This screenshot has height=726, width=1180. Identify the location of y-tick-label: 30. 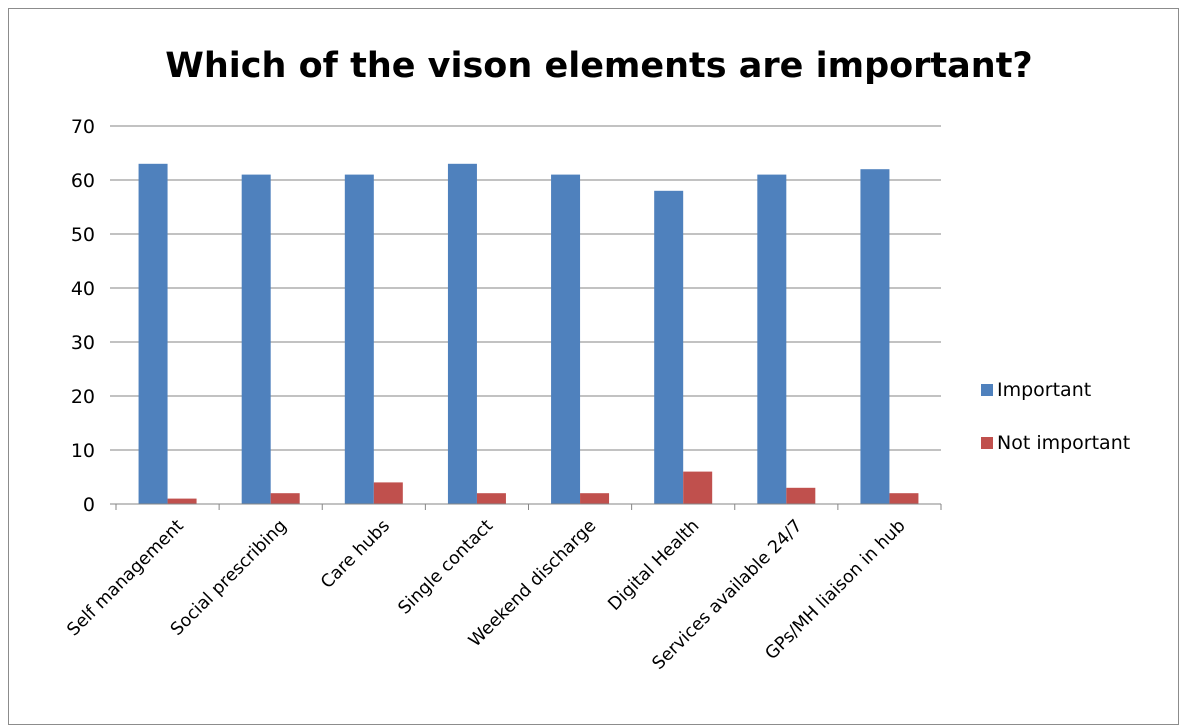
(83, 343).